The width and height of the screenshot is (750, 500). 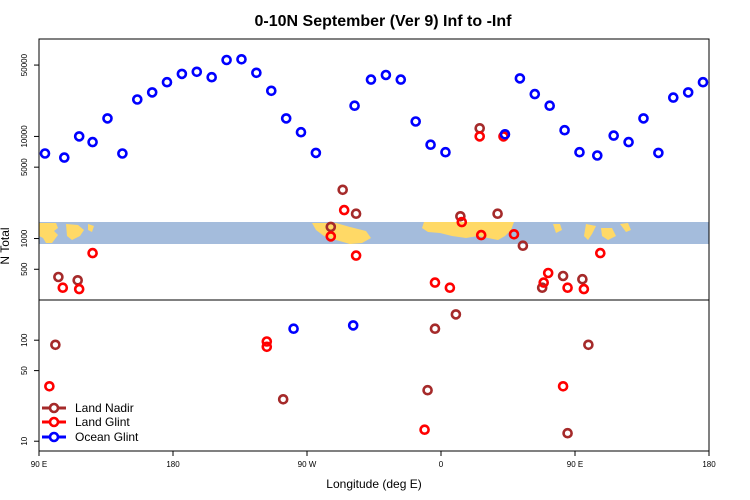 I want to click on y-tick-label: 50, so click(x=24, y=370).